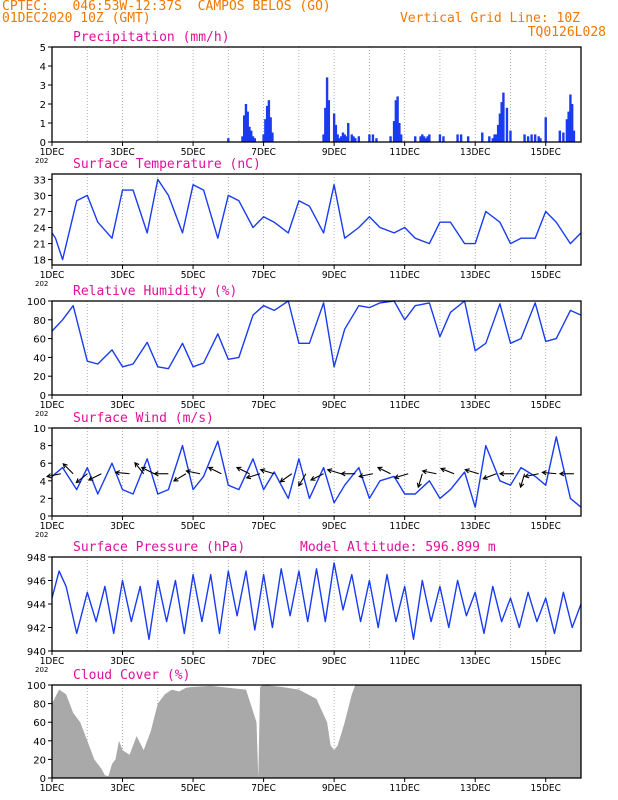 Image resolution: width=618 pixels, height=800 pixels. Describe the element at coordinates (39, 705) in the screenshot. I see `y-tick-label: 80` at that location.